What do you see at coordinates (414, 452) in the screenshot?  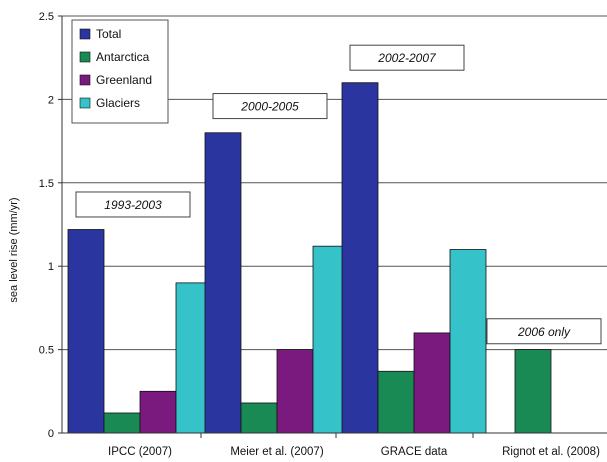 I see `x-category-label: GRACE data` at bounding box center [414, 452].